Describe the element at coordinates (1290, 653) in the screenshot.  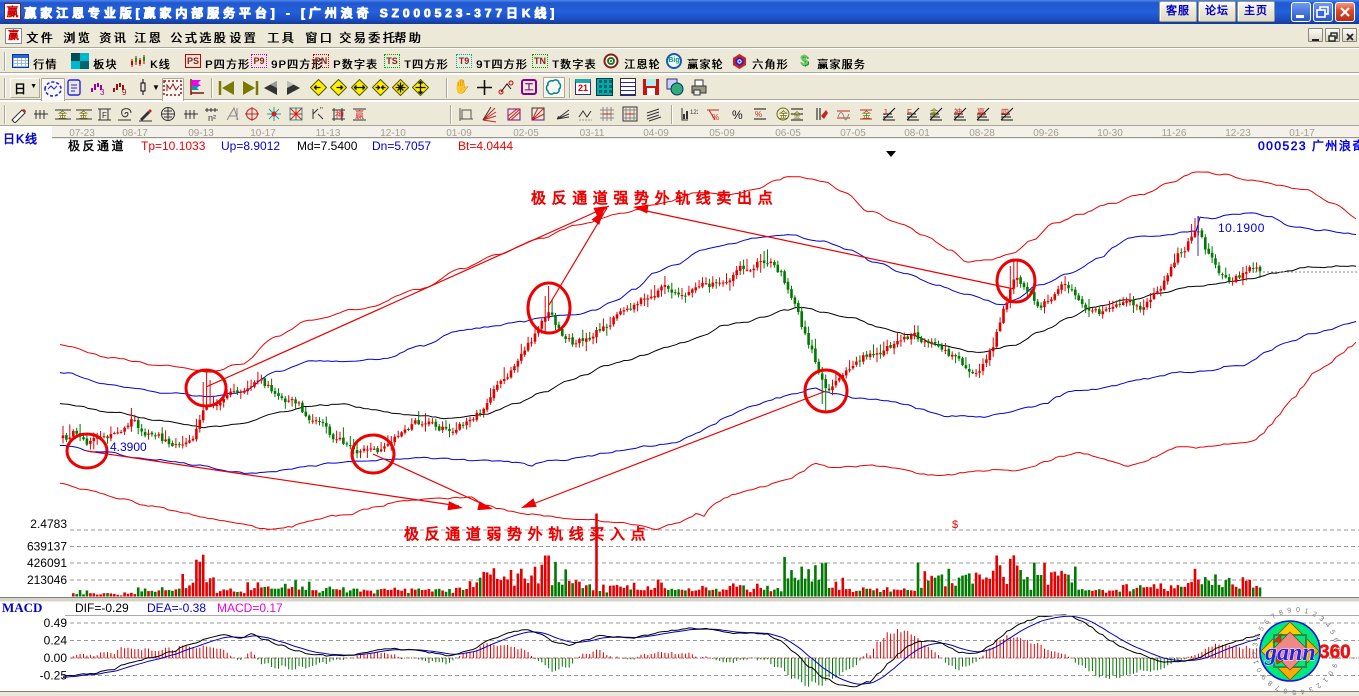
I see `svg-text: gann` at that location.